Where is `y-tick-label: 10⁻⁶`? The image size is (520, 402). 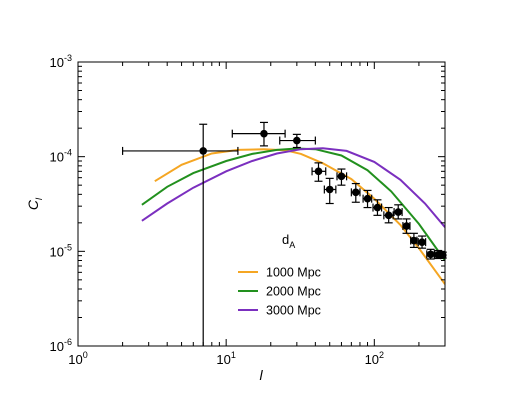 y-tick-label: 10⁻⁶ is located at coordinates (61, 345).